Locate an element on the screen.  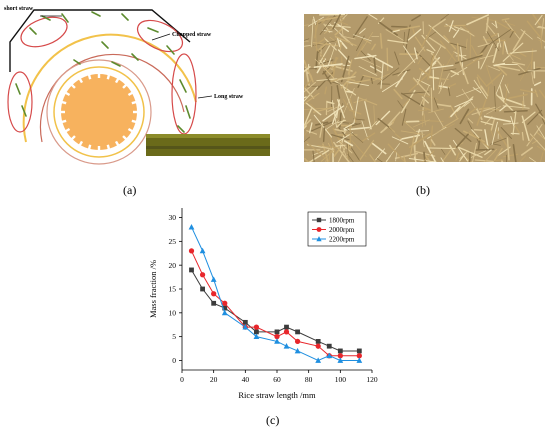
x-tick-label: 60 is located at coordinates (277, 379).